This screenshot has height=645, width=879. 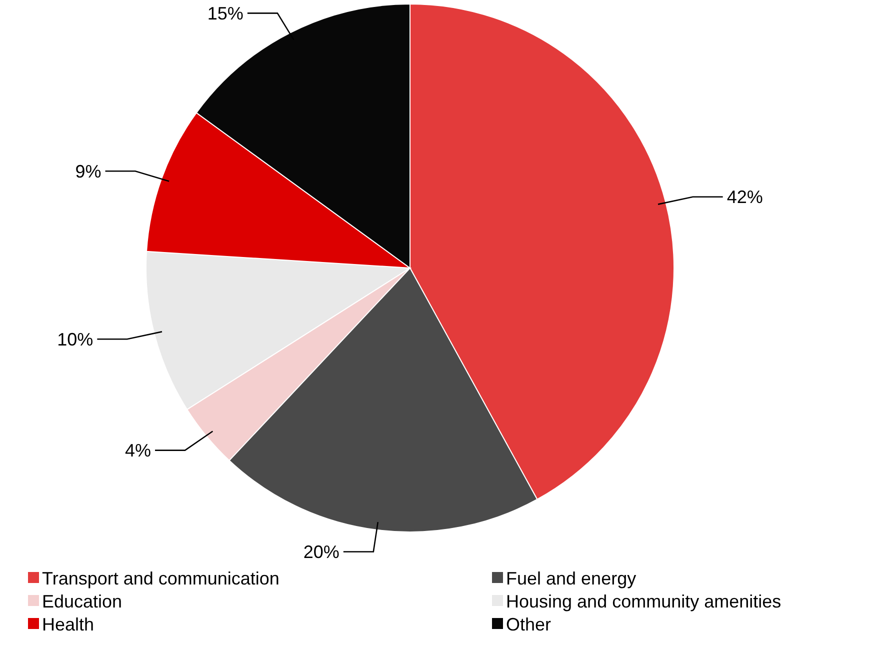 What do you see at coordinates (744, 197) in the screenshot?
I see `data-label: 42%` at bounding box center [744, 197].